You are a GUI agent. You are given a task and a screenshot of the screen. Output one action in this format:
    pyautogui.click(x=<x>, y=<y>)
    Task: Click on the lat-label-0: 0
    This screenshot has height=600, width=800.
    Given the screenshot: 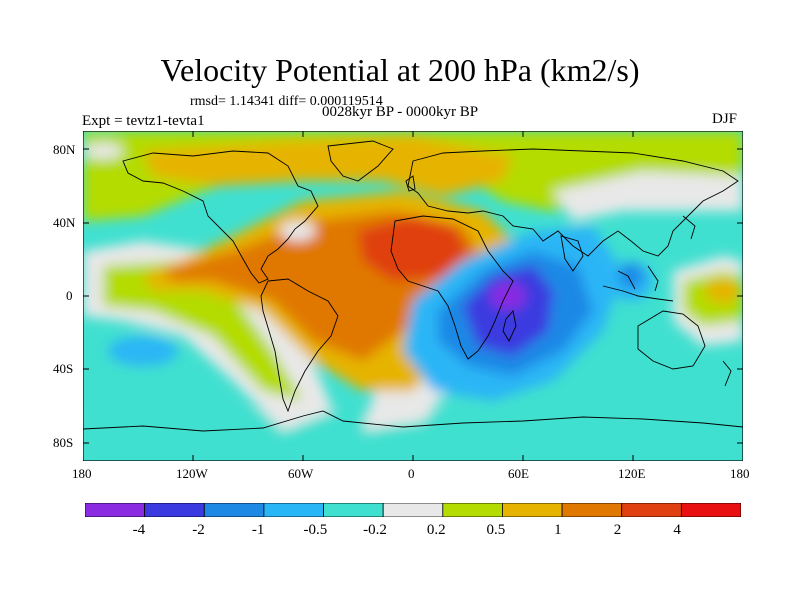 What is the action you would take?
    pyautogui.click(x=69, y=295)
    